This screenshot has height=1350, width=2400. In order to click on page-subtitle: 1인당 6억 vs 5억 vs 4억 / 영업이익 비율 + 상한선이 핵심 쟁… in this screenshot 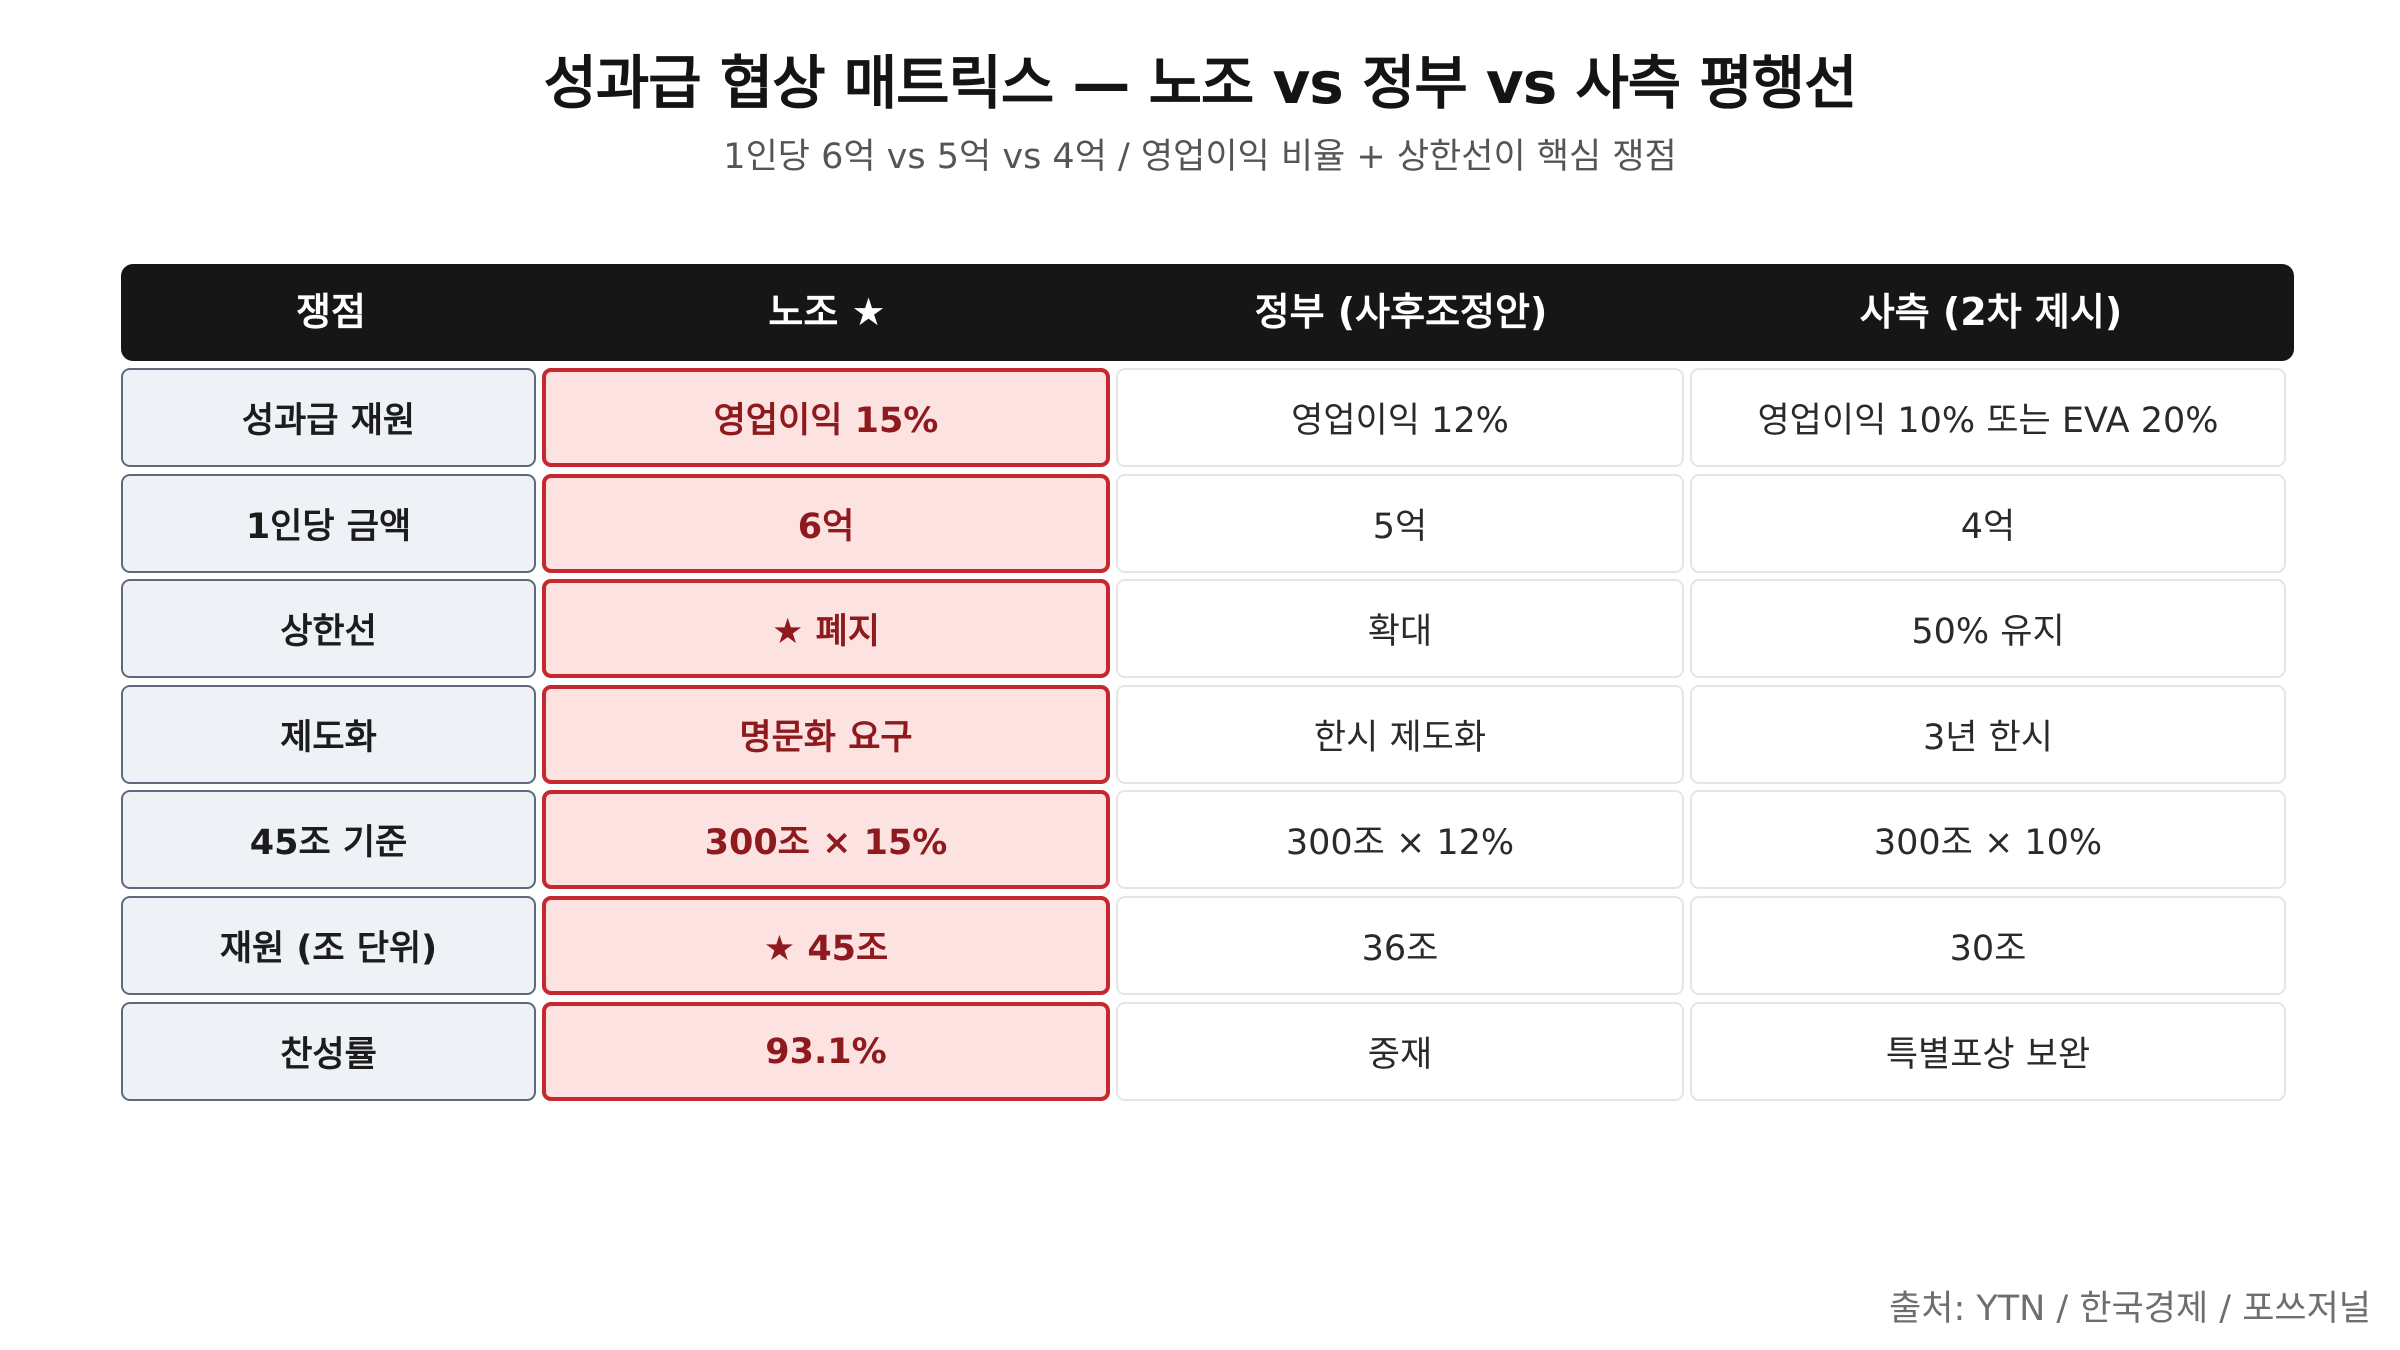, I will do `click(1200, 157)`.